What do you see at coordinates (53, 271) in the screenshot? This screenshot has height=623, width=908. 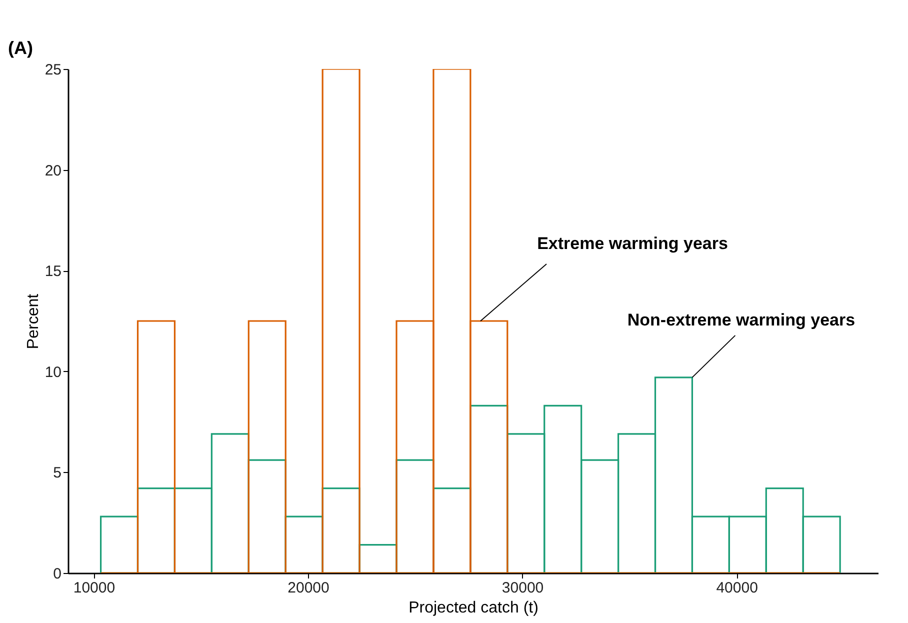 I see `y-tick-label: 15` at bounding box center [53, 271].